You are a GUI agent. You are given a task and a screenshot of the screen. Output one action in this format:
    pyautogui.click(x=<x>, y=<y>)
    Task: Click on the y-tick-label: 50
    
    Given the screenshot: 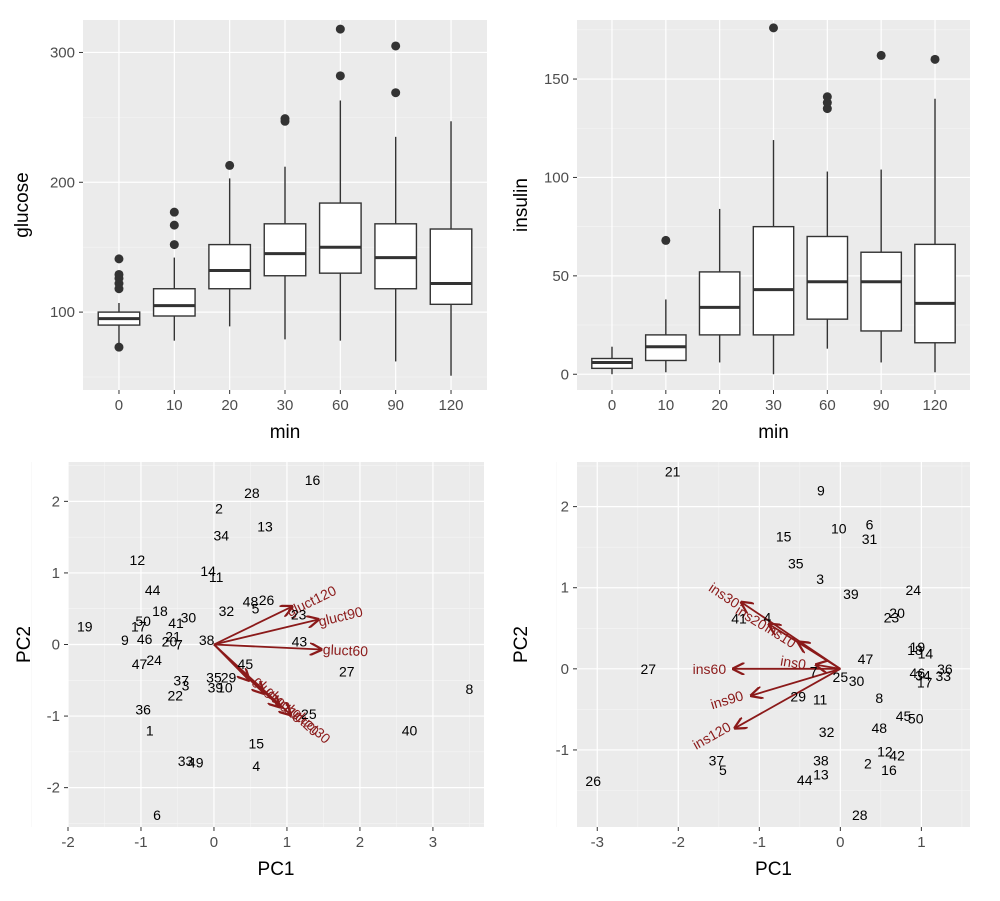 What is the action you would take?
    pyautogui.click(x=560, y=276)
    